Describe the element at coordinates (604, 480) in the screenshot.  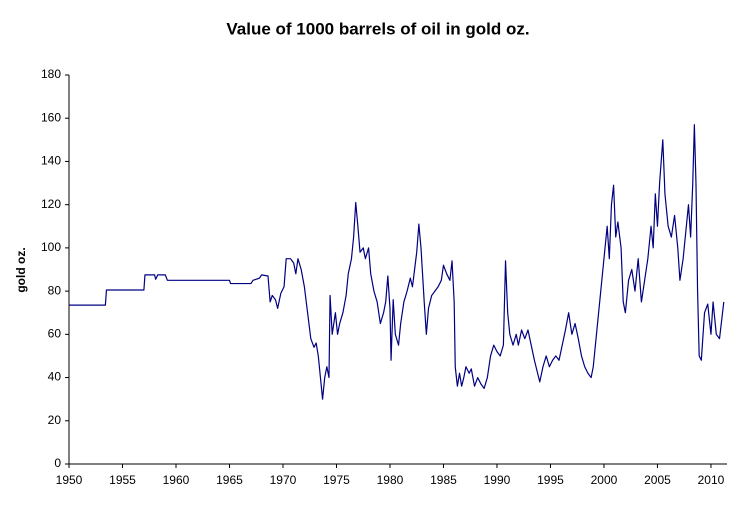
I see `x-tick-label: 2000` at that location.